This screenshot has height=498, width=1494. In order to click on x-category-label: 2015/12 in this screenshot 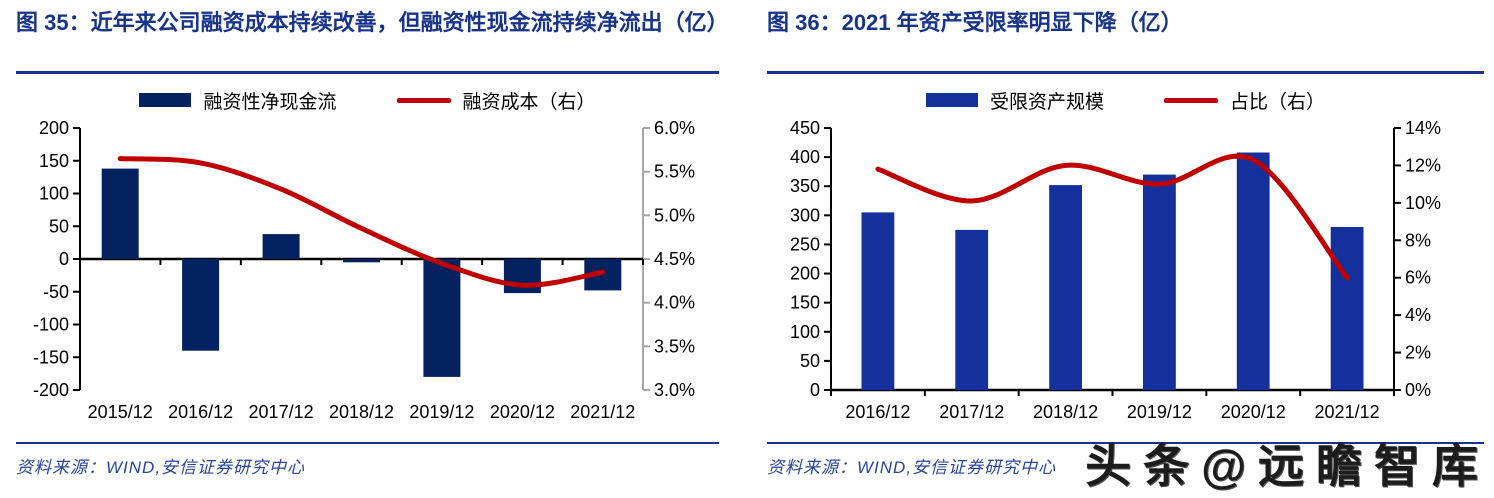, I will do `click(120, 412)`.